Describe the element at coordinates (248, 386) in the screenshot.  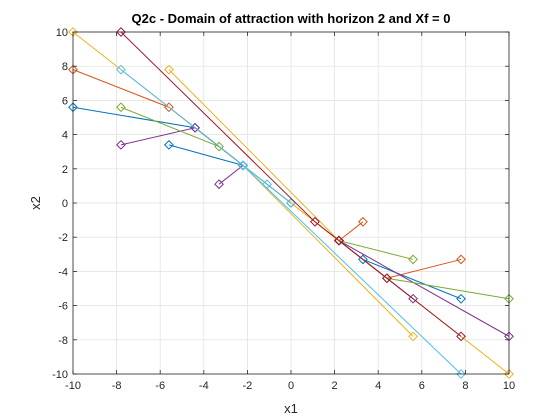
I see `x-tick-label: -2` at that location.